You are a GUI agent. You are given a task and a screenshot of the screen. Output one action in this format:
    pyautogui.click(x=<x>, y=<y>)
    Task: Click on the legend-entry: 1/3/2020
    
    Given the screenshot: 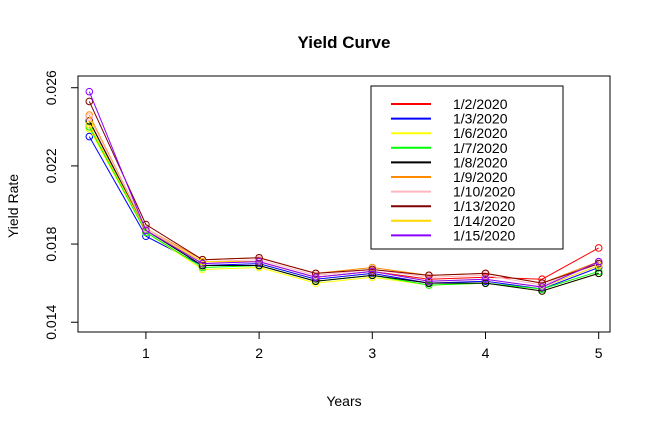 What is the action you would take?
    pyautogui.click(x=449, y=119)
    